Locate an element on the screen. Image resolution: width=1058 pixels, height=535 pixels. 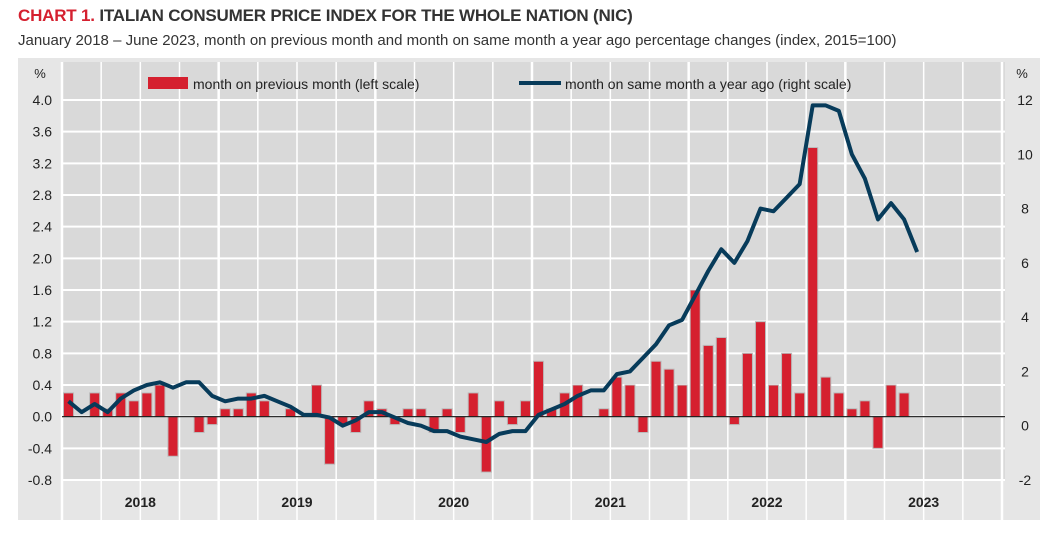
chart-number: CHART 1. is located at coordinates (56, 15).